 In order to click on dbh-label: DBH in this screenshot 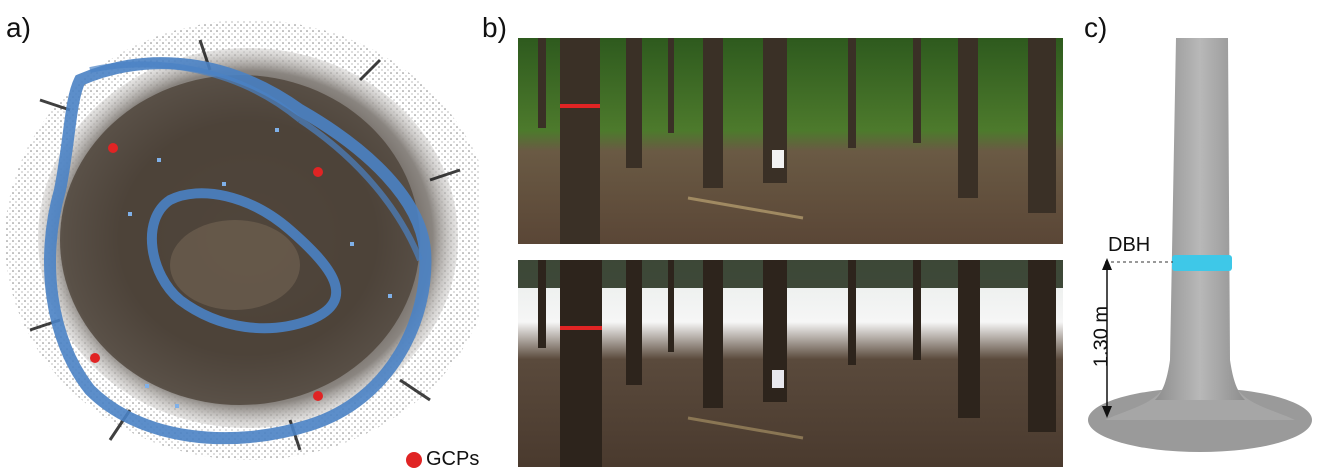, I will do `click(1129, 245)`.